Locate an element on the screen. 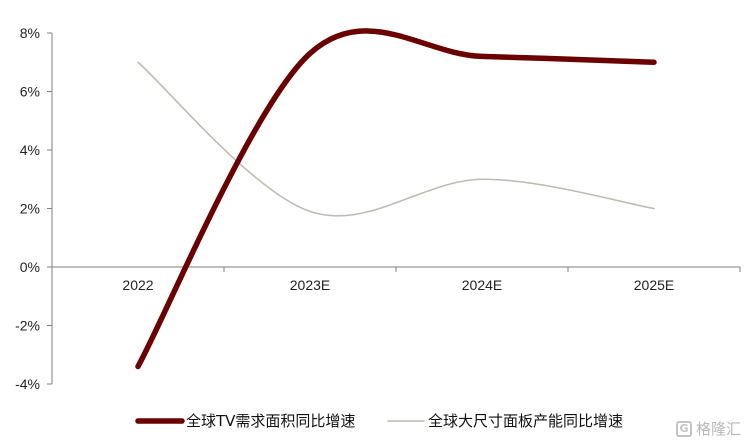 This screenshot has width=749, height=445. y-tick-label: -4% is located at coordinates (27, 384).